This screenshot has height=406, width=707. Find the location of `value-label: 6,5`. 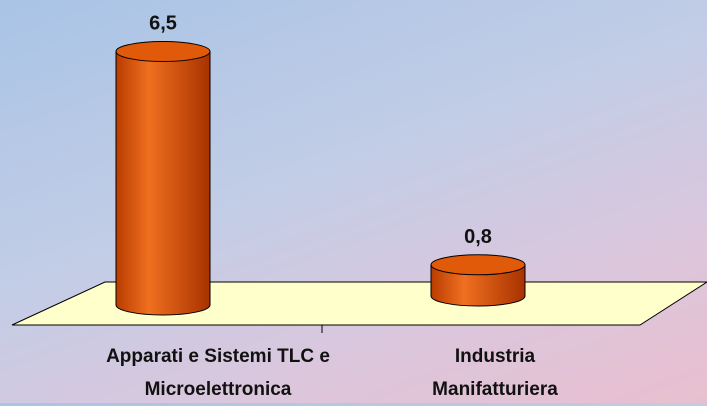

value-label: 6,5 is located at coordinates (163, 24).